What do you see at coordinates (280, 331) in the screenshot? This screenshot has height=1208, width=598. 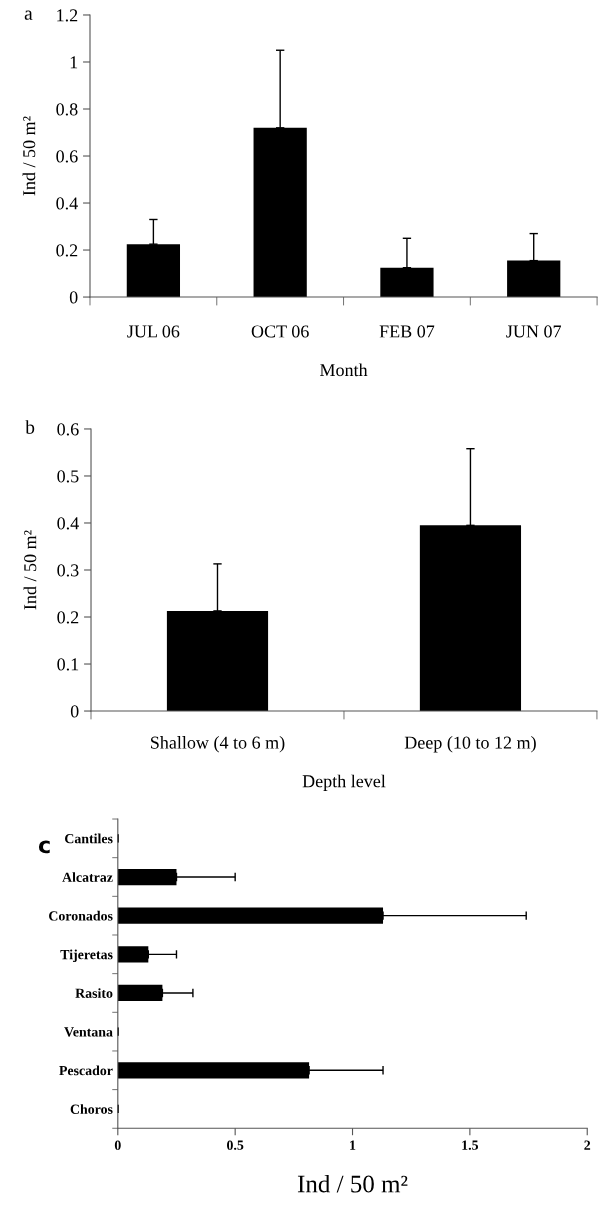 I see `x-tick-label: OCT 06` at bounding box center [280, 331].